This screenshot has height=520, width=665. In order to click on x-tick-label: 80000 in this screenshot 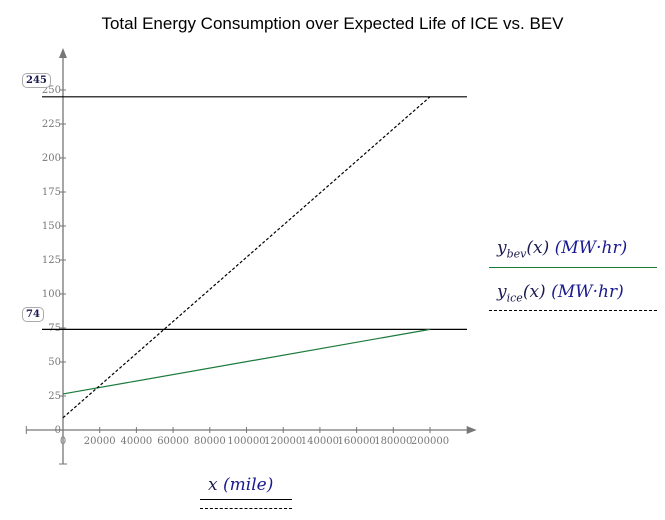, I will do `click(210, 441)`.